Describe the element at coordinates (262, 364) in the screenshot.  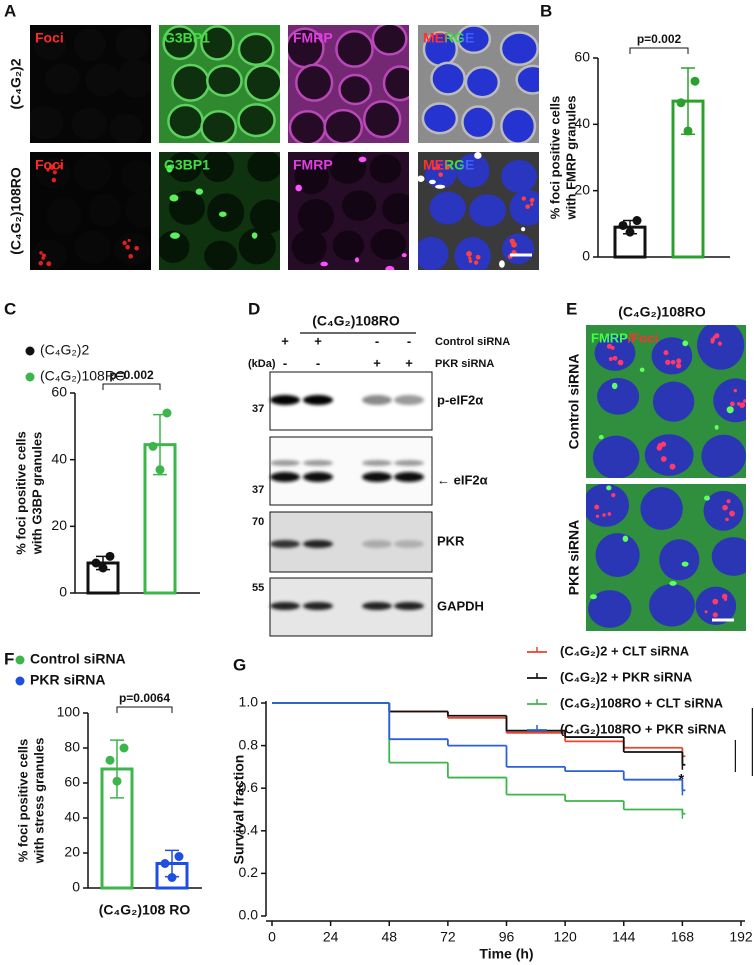
I see `kda-unit: (kDa)` at that location.